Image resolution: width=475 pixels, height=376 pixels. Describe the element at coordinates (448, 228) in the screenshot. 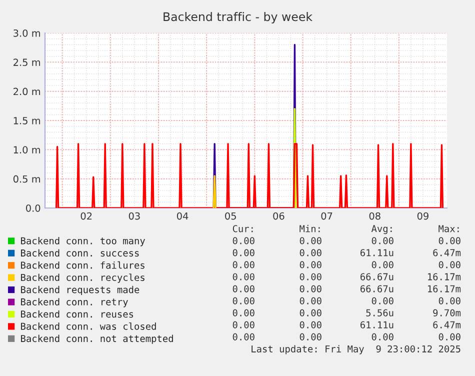

I see `text: Max:` at that location.